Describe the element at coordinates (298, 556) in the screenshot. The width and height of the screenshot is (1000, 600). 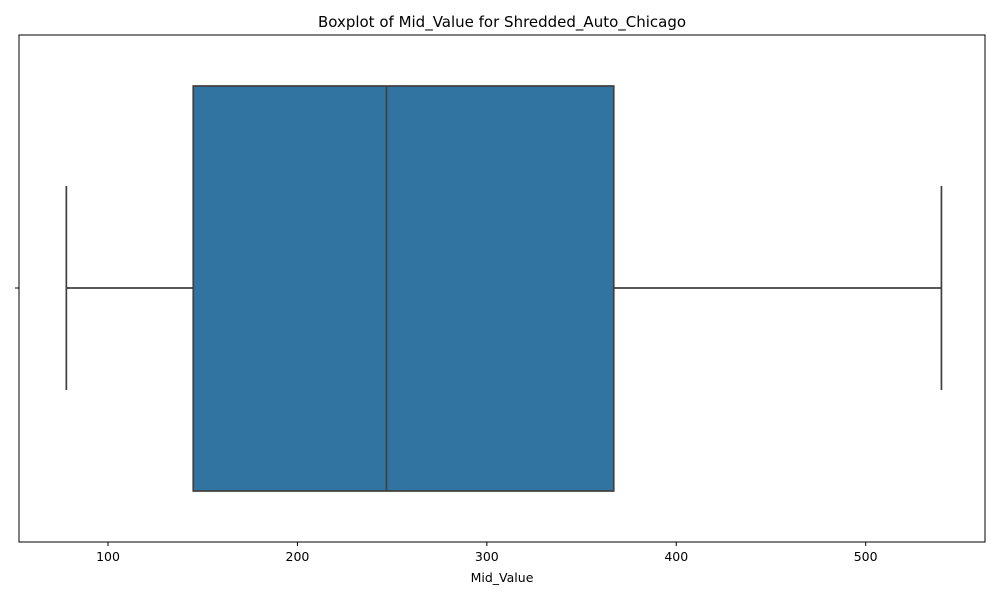
I see `x-axis-tick-label: 200` at that location.